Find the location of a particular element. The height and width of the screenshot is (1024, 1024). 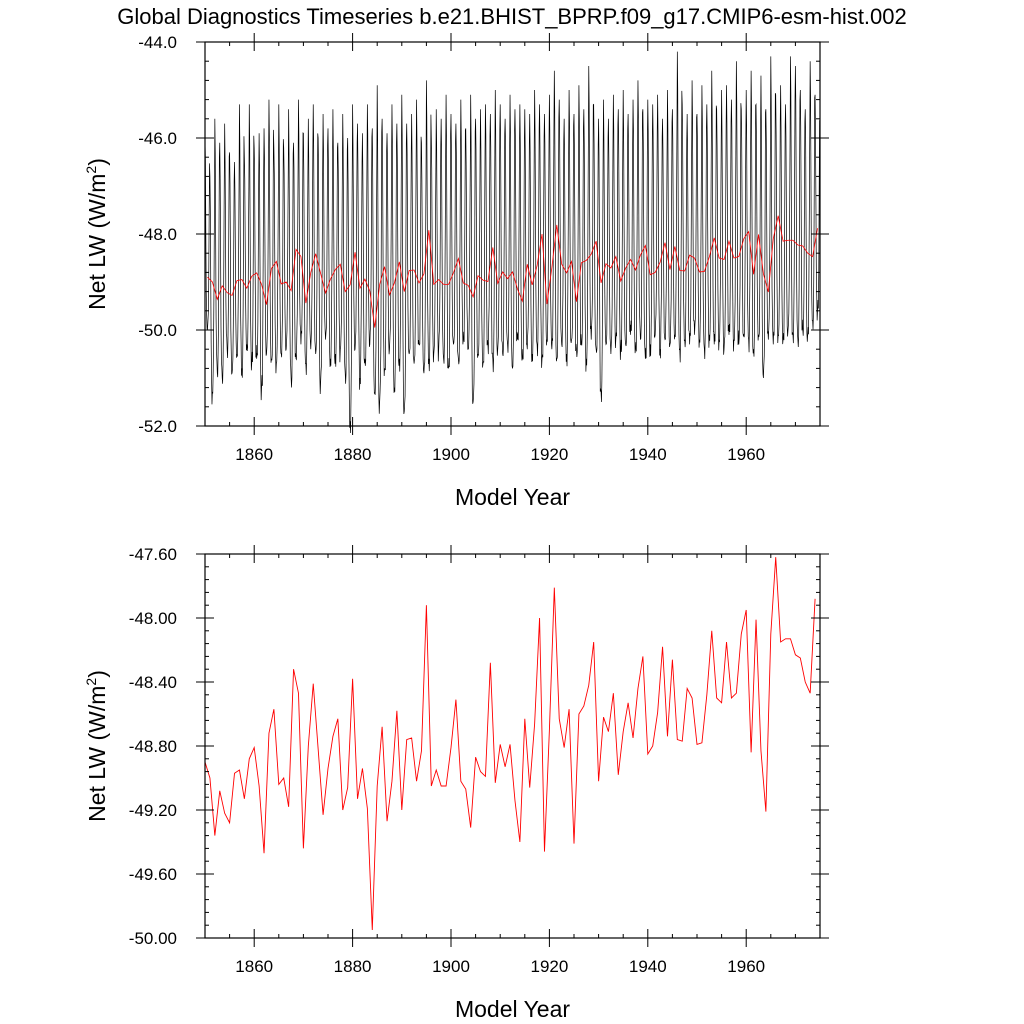

bottom-y-tick-label: -49.60 is located at coordinates (153, 874).